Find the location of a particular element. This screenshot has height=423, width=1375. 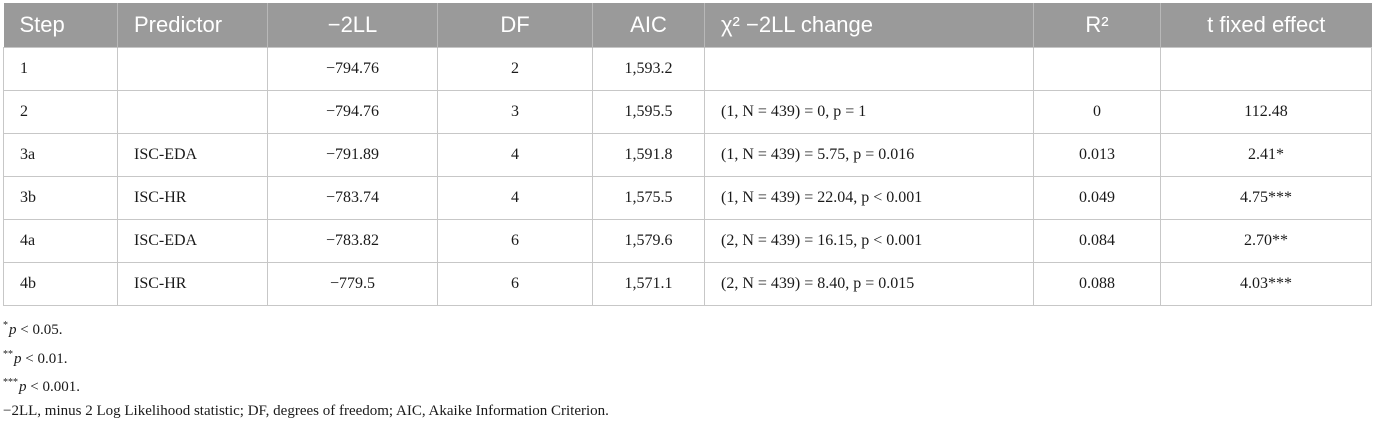

cell-r2: 0.088 is located at coordinates (1097, 284).